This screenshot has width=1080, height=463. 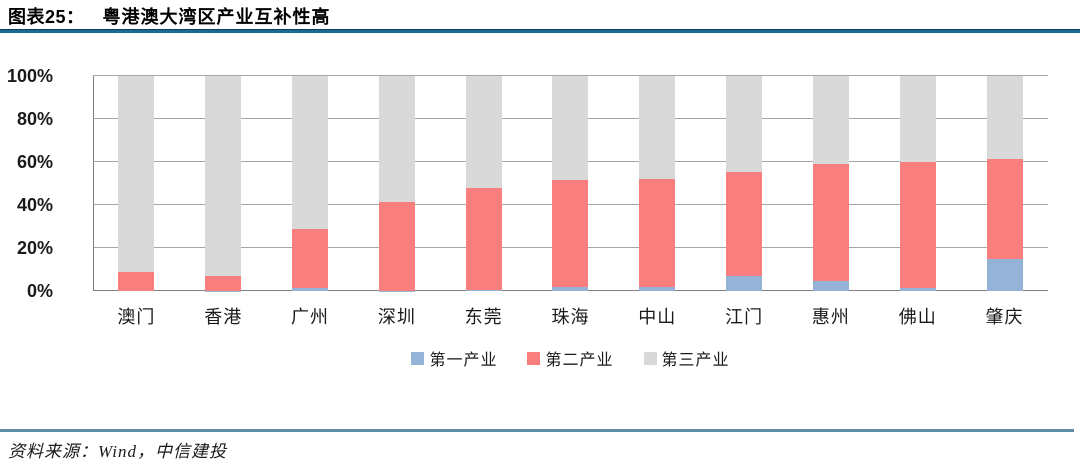 I want to click on chart-header: 图表25： 粤港澳大湾区产业互补性高, so click(x=169, y=16).